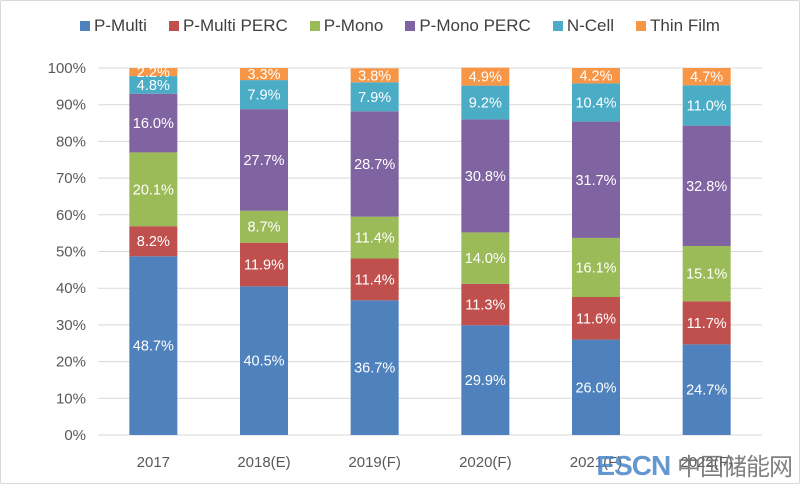  I want to click on watermark-latin: ESCN, so click(633, 465).